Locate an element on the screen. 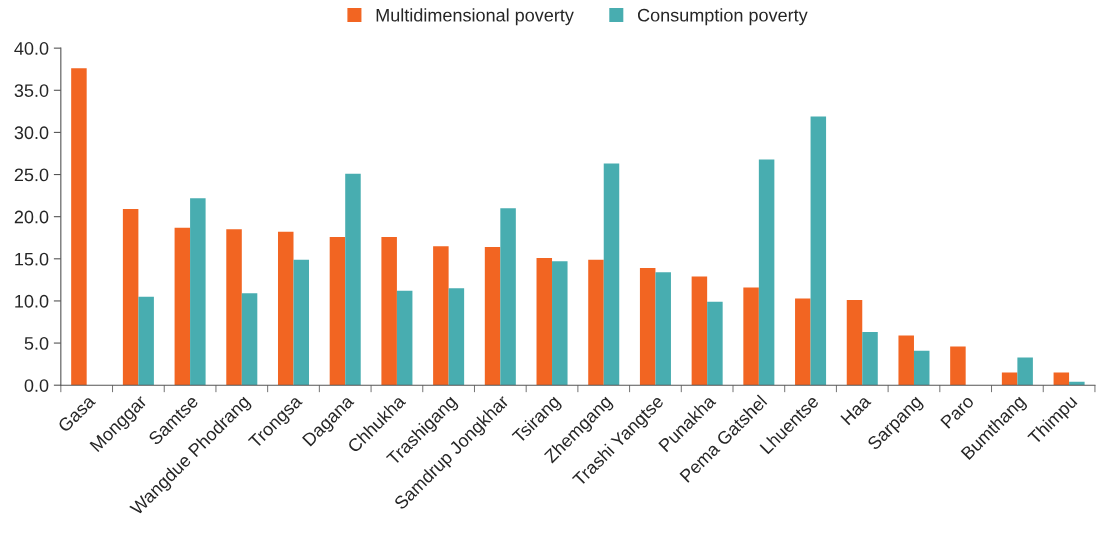  y-tick-label: 5.0 is located at coordinates (36, 343).